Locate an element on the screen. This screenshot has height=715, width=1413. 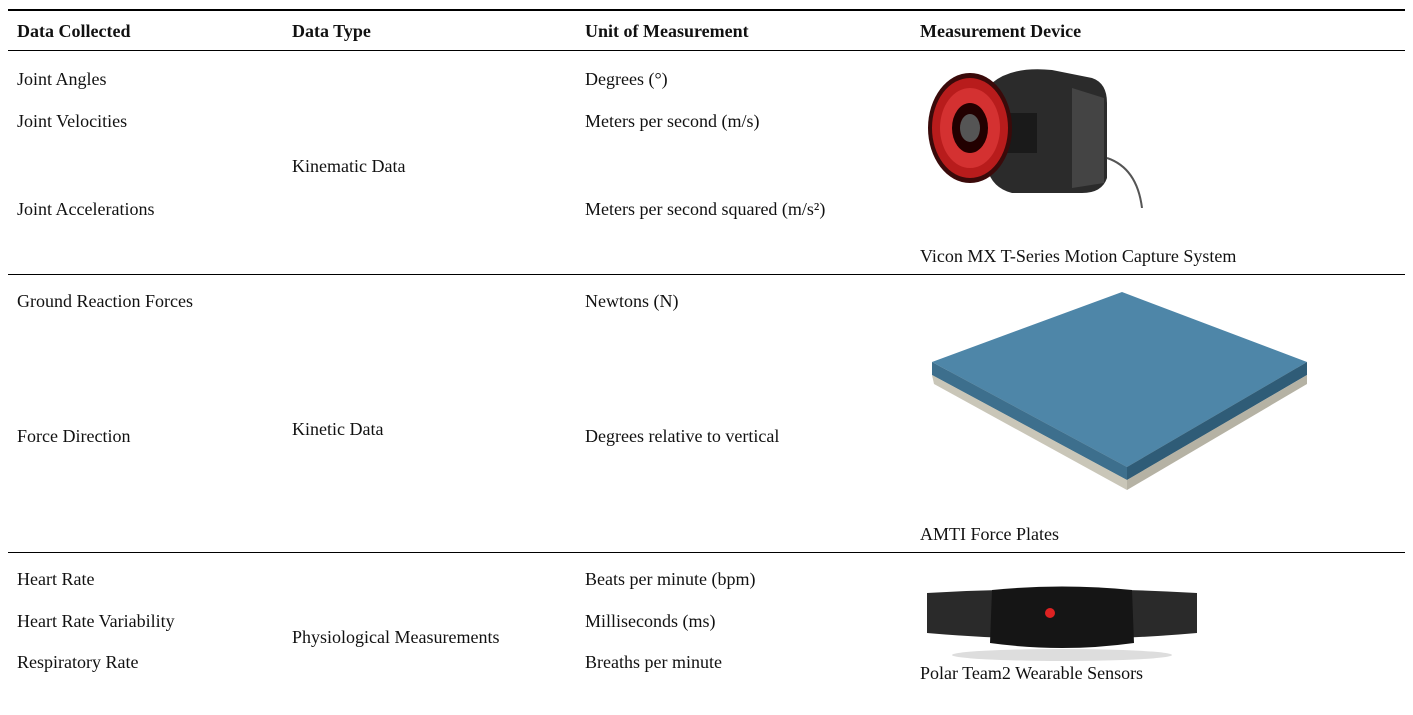
header: Unit of Measurement is located at coordinates (667, 31).